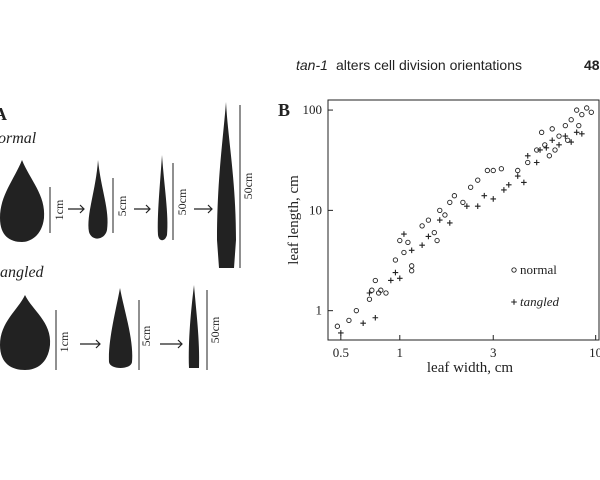 This screenshot has width=600, height=480. Describe the element at coordinates (319, 310) in the screenshot. I see `y-tick-label: 1` at that location.